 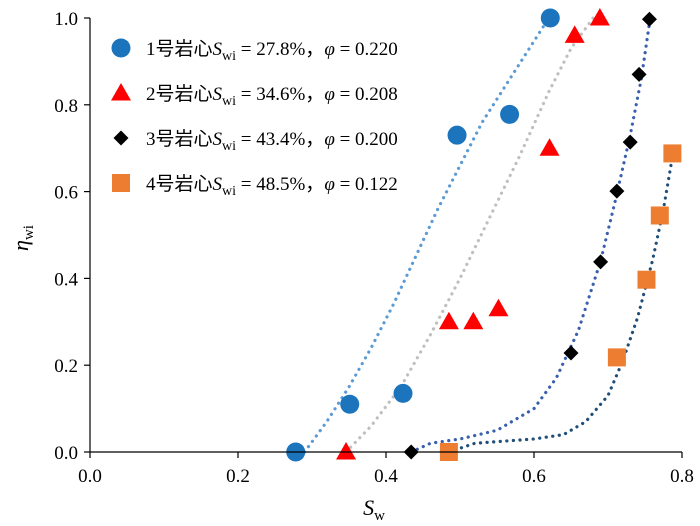 What do you see at coordinates (66, 366) in the screenshot?
I see `y-tick-label: 0.2` at bounding box center [66, 366].